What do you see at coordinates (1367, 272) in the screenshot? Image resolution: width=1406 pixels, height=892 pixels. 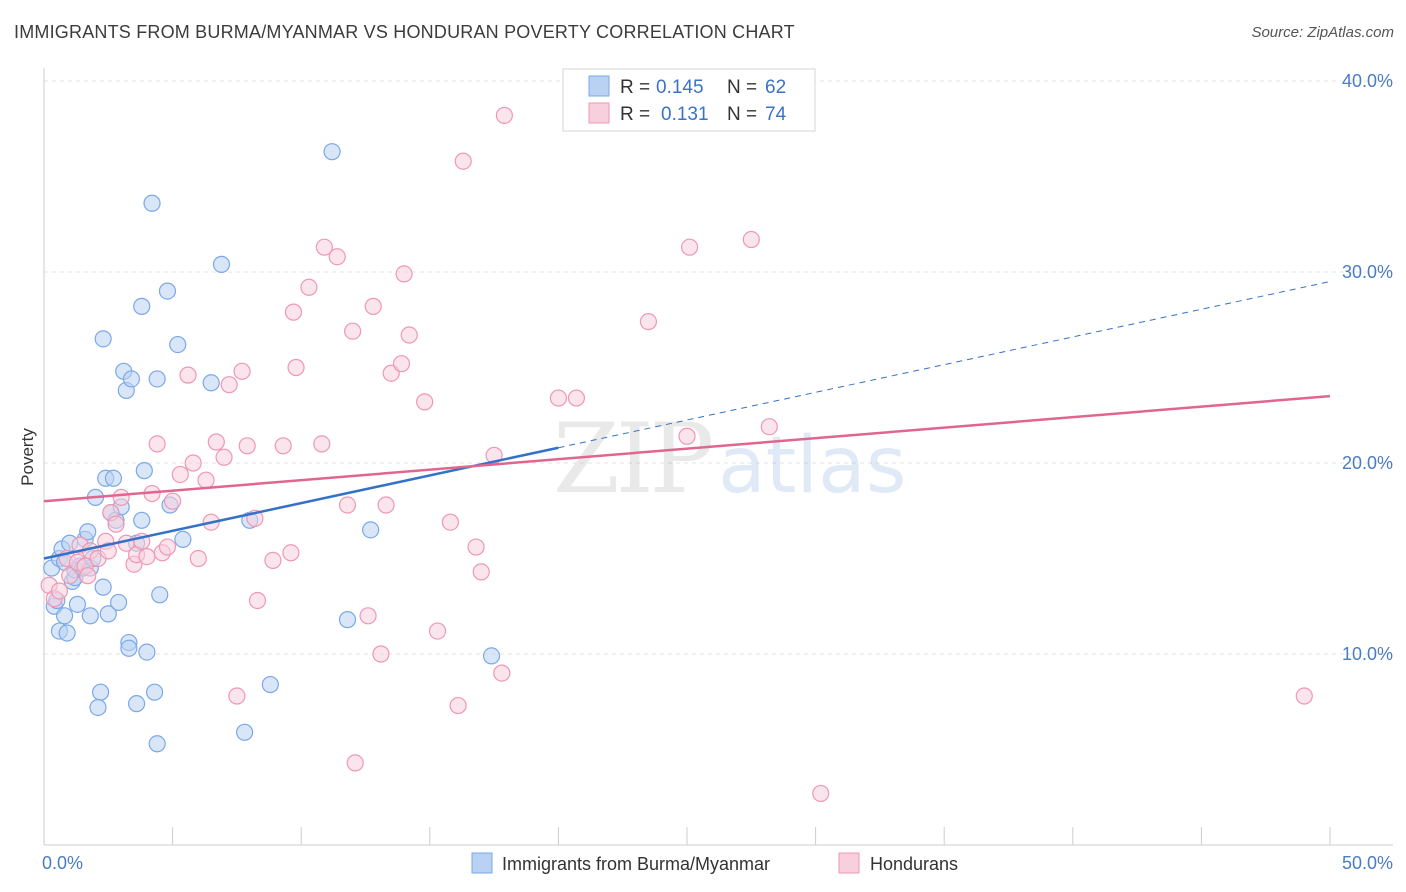 I see `y-tick-label-2: 30.0%` at bounding box center [1367, 272].